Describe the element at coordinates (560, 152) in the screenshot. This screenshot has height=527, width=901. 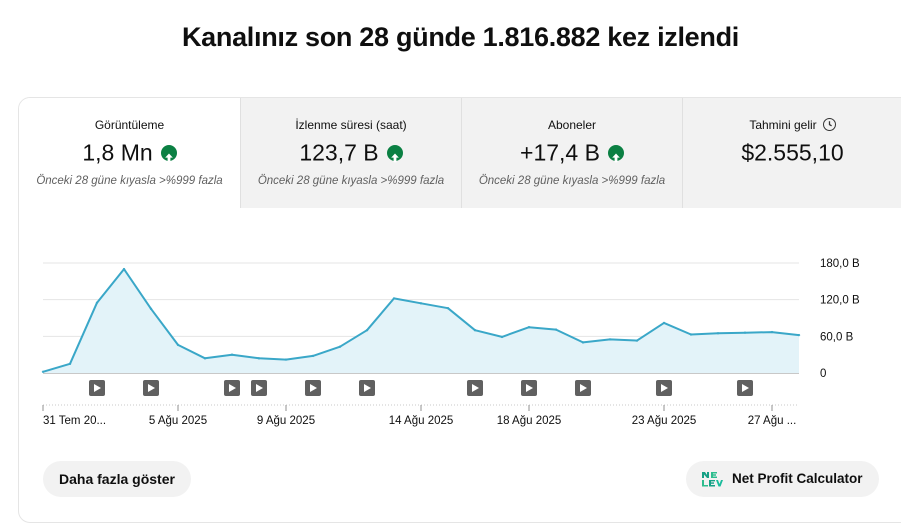
I see `metric-value: +17,4 B` at that location.